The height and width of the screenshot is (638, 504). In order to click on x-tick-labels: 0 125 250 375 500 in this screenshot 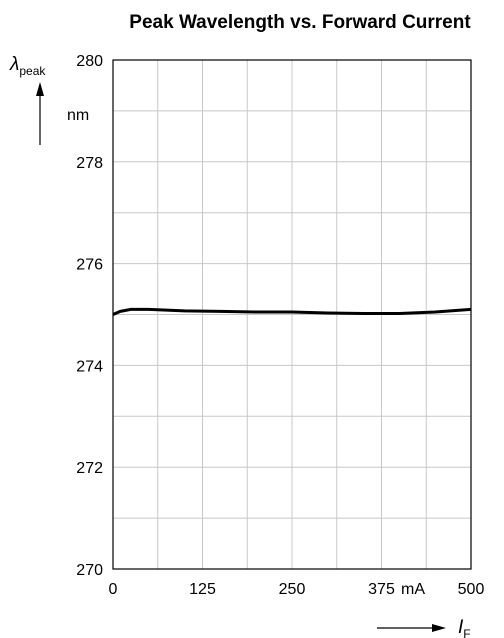, I will do `click(297, 589)`.